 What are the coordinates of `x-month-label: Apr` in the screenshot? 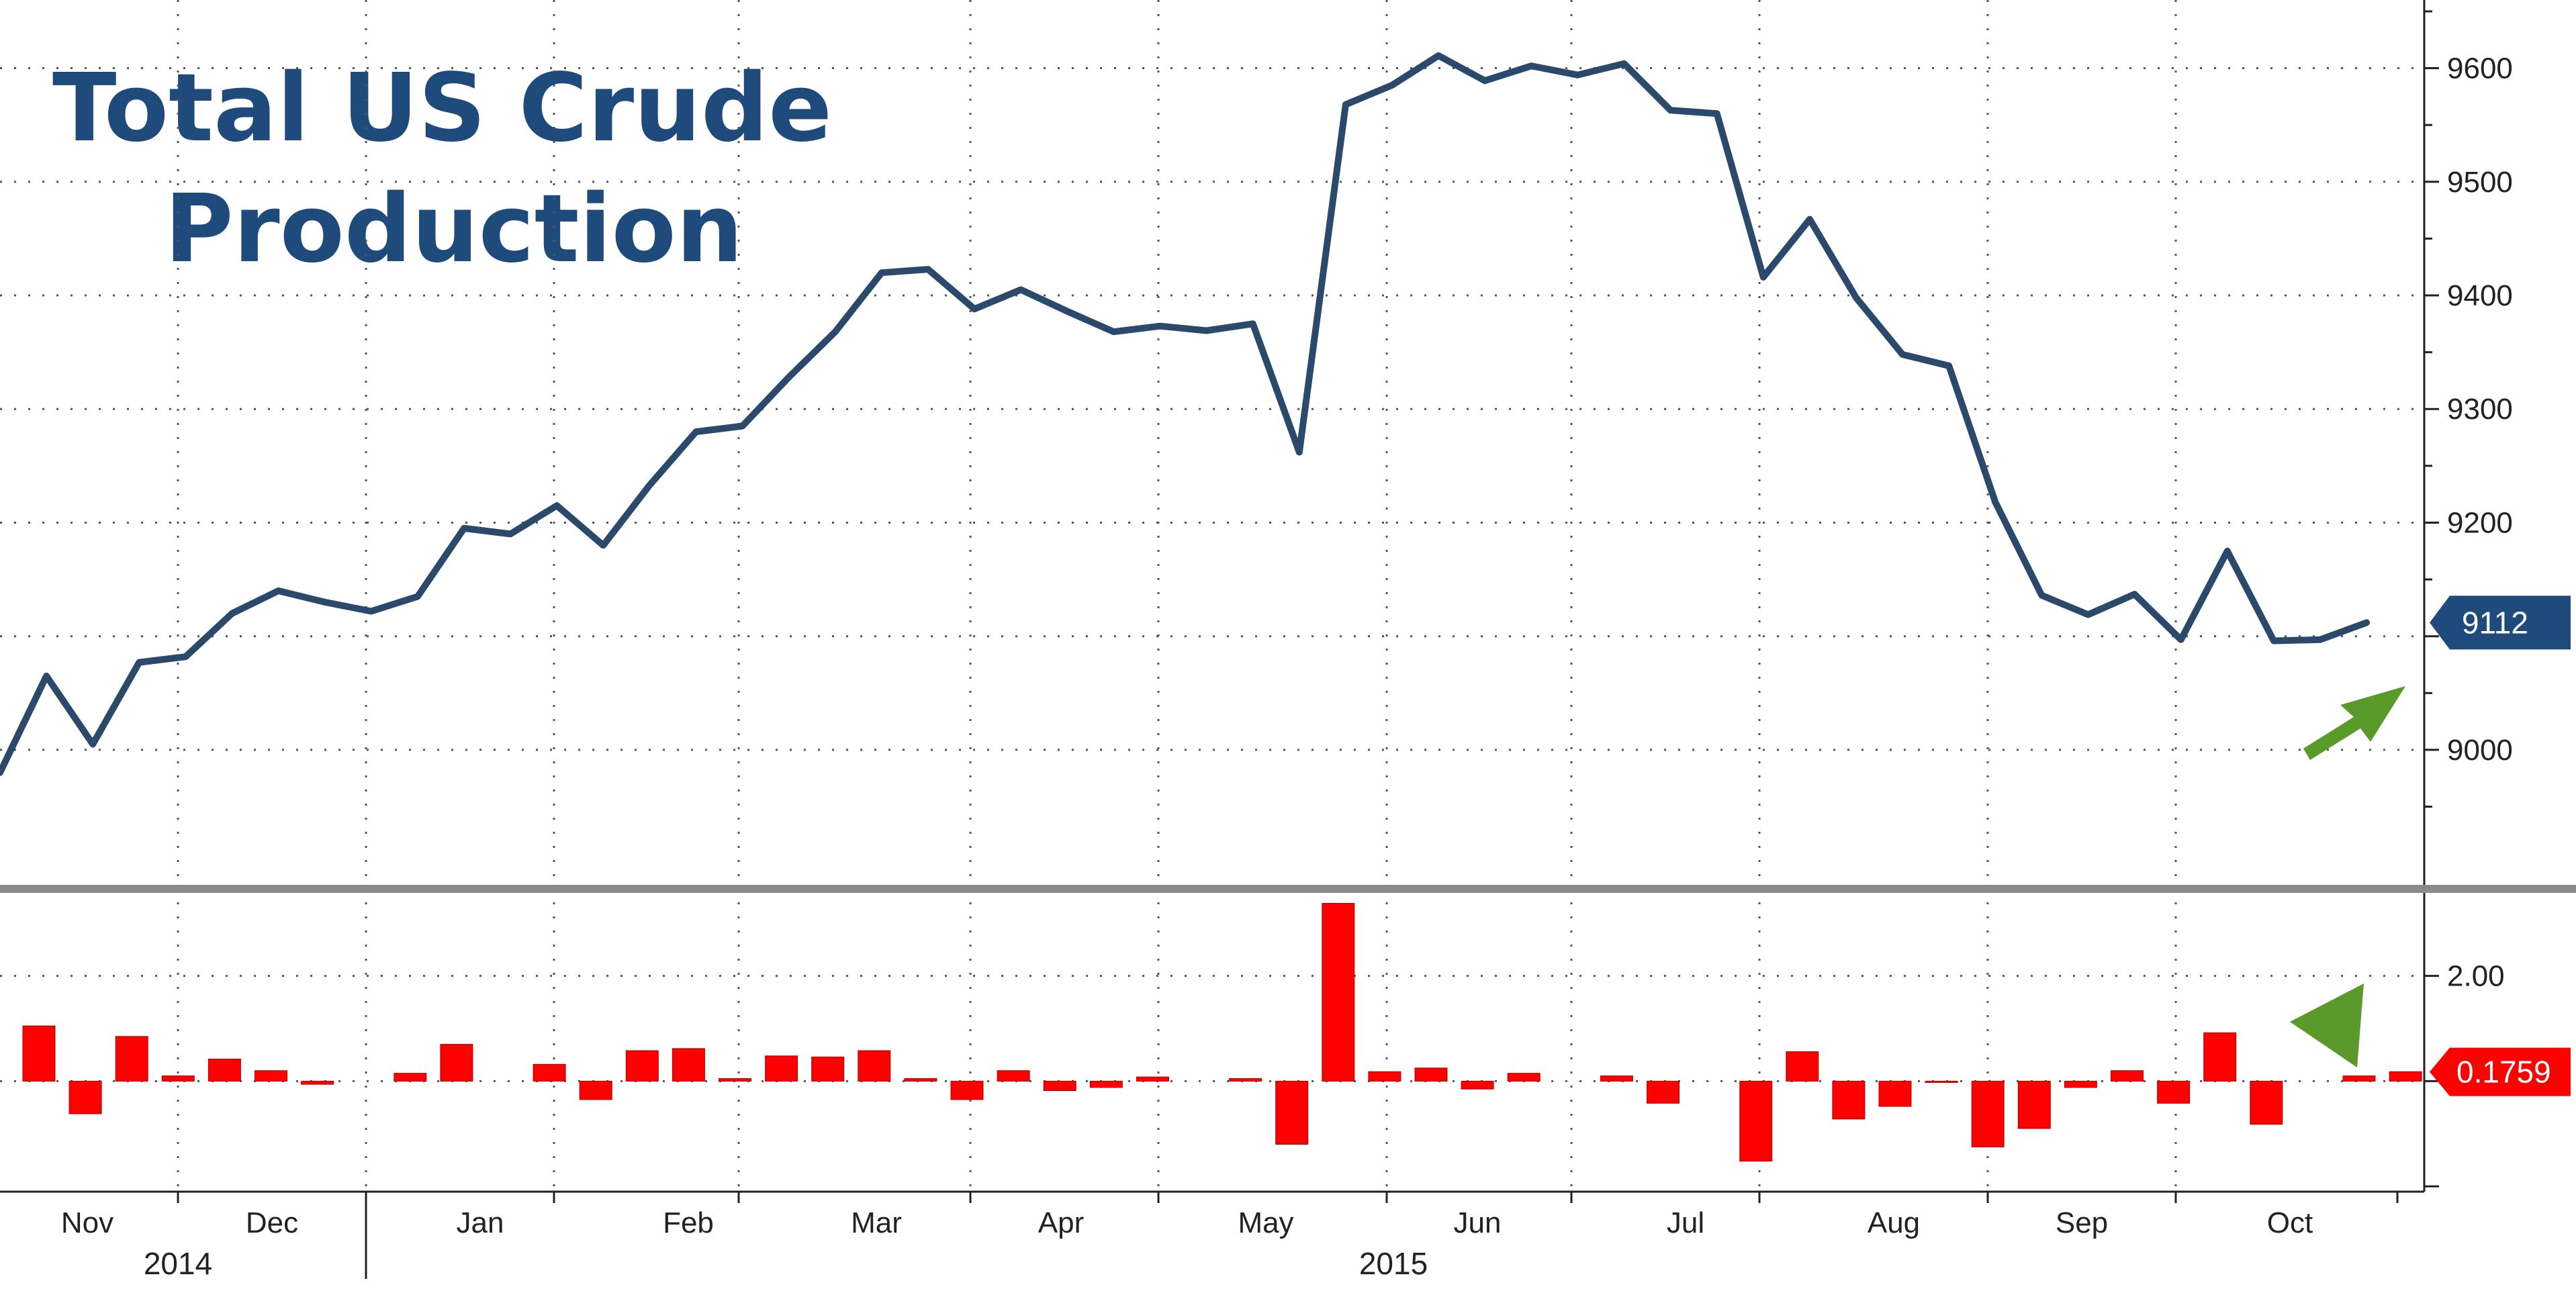 It's located at (1061, 1222).